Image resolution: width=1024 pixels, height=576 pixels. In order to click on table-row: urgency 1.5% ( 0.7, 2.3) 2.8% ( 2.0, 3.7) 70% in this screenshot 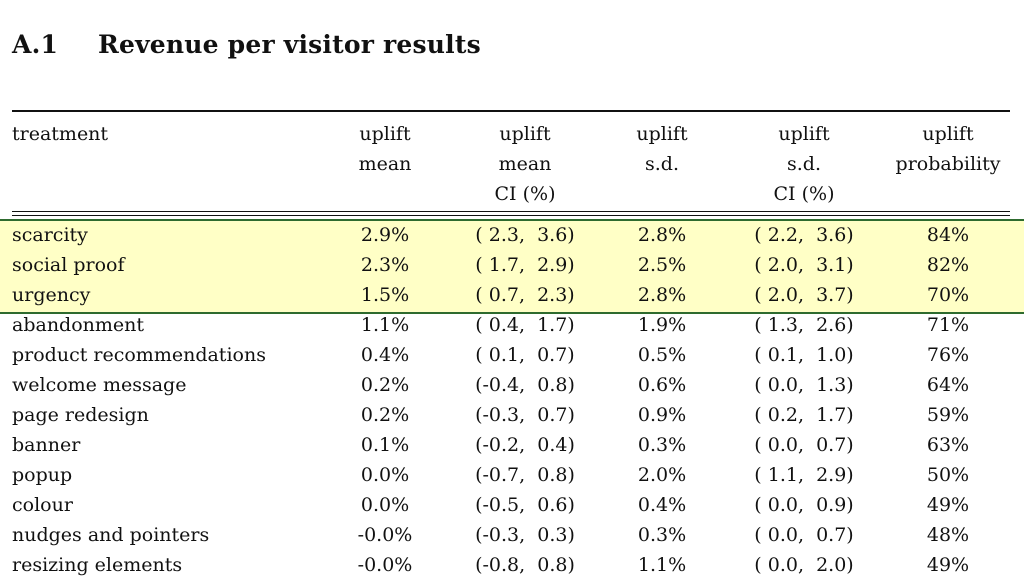, I will do `click(512, 295)`.